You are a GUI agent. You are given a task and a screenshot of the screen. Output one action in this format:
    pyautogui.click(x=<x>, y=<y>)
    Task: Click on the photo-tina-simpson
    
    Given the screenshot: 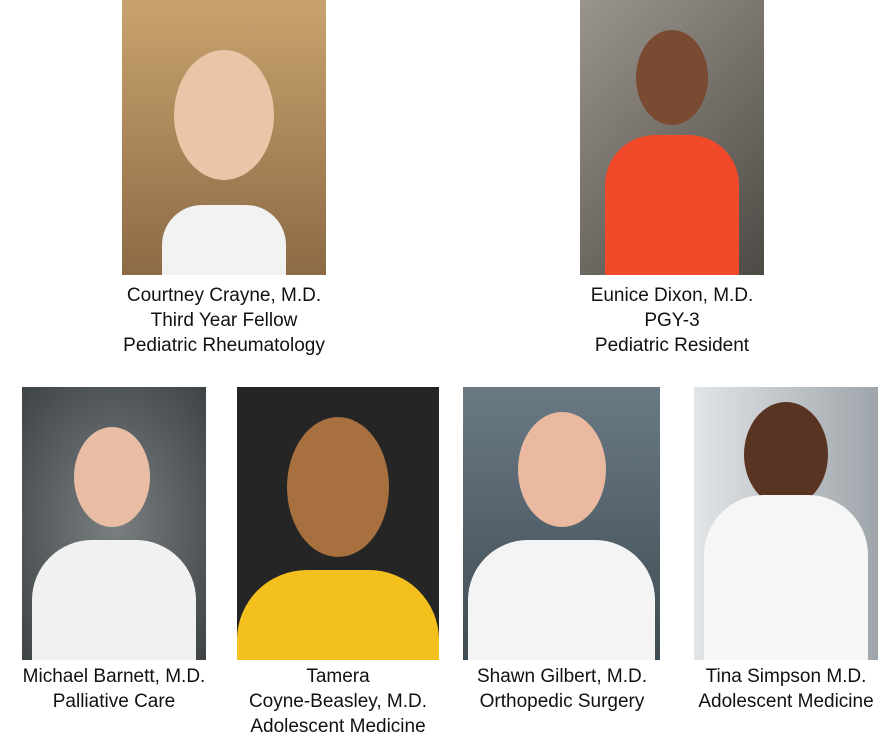 What is the action you would take?
    pyautogui.click(x=786, y=523)
    